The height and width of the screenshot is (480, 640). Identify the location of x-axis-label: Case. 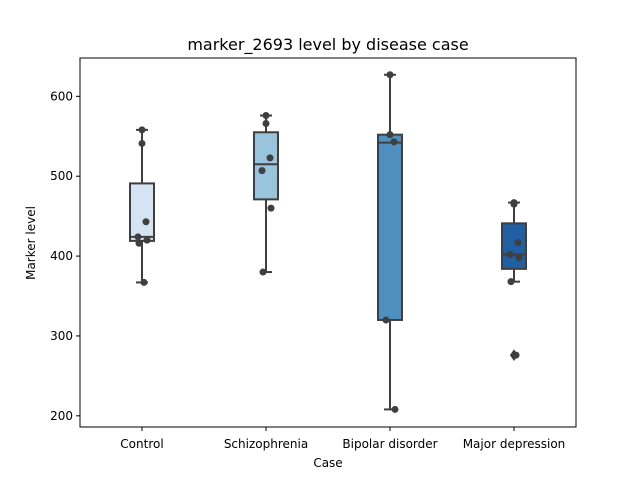
(327, 463).